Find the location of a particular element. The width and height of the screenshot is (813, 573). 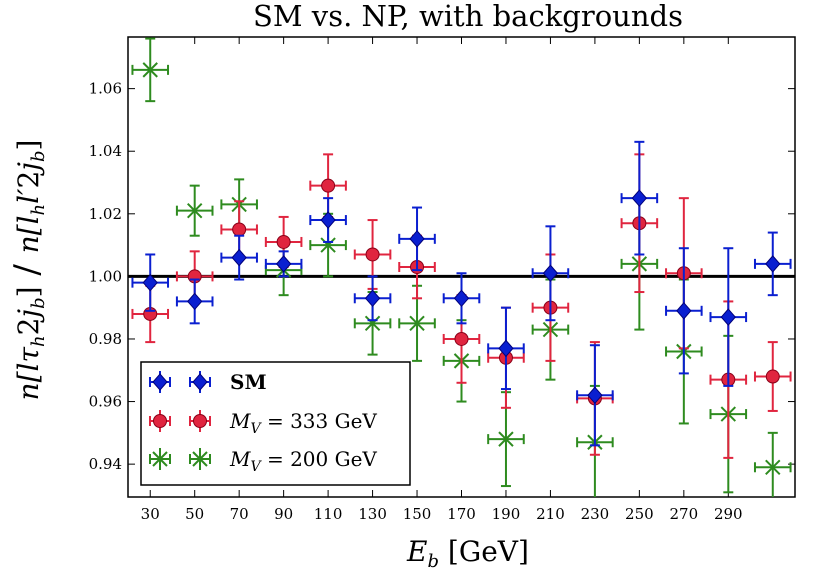

legend-entry: MV = 333 GeV is located at coordinates (263, 423).